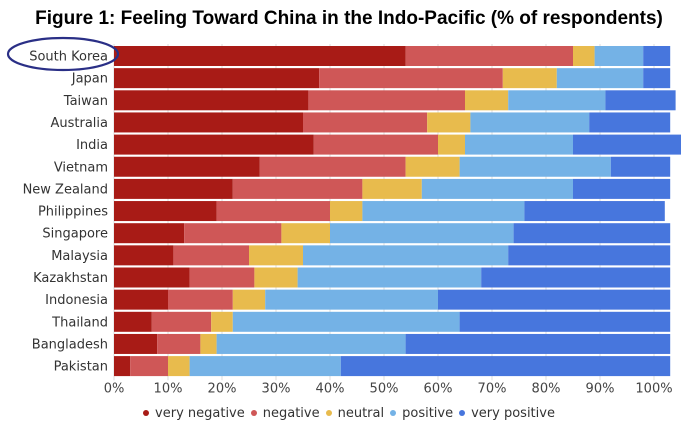  Describe the element at coordinates (653, 388) in the screenshot. I see `x-tick-label: 100%` at that location.